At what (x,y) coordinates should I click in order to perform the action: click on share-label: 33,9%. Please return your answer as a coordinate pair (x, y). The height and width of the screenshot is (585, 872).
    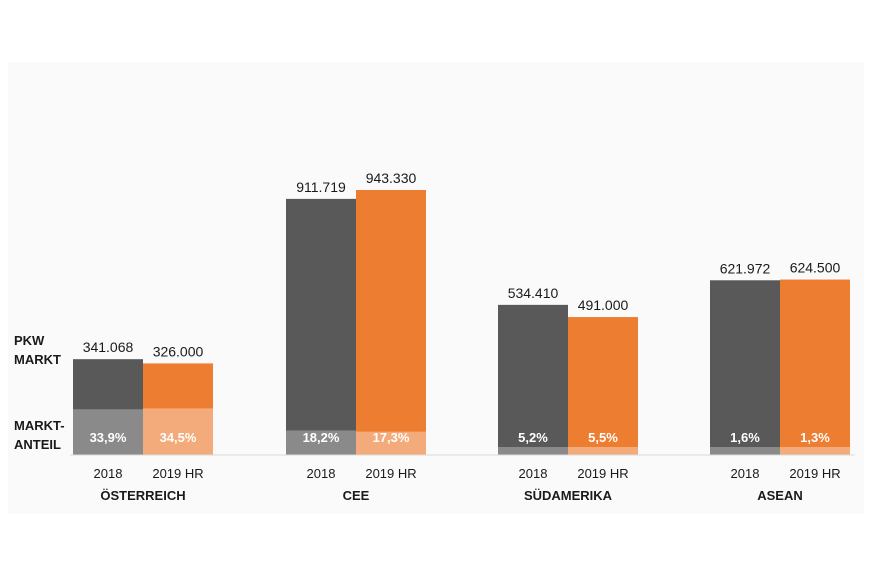
    Looking at the image, I should click on (108, 437).